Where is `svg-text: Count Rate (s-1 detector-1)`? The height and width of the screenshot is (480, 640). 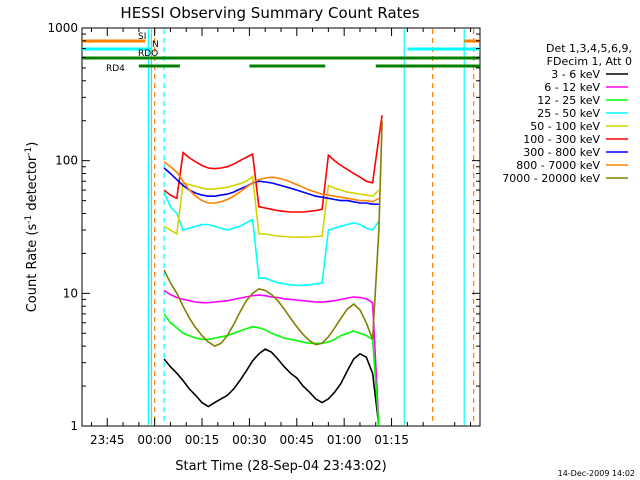 svg-text: Count Rate (s-1 detector-1) is located at coordinates (32, 227).